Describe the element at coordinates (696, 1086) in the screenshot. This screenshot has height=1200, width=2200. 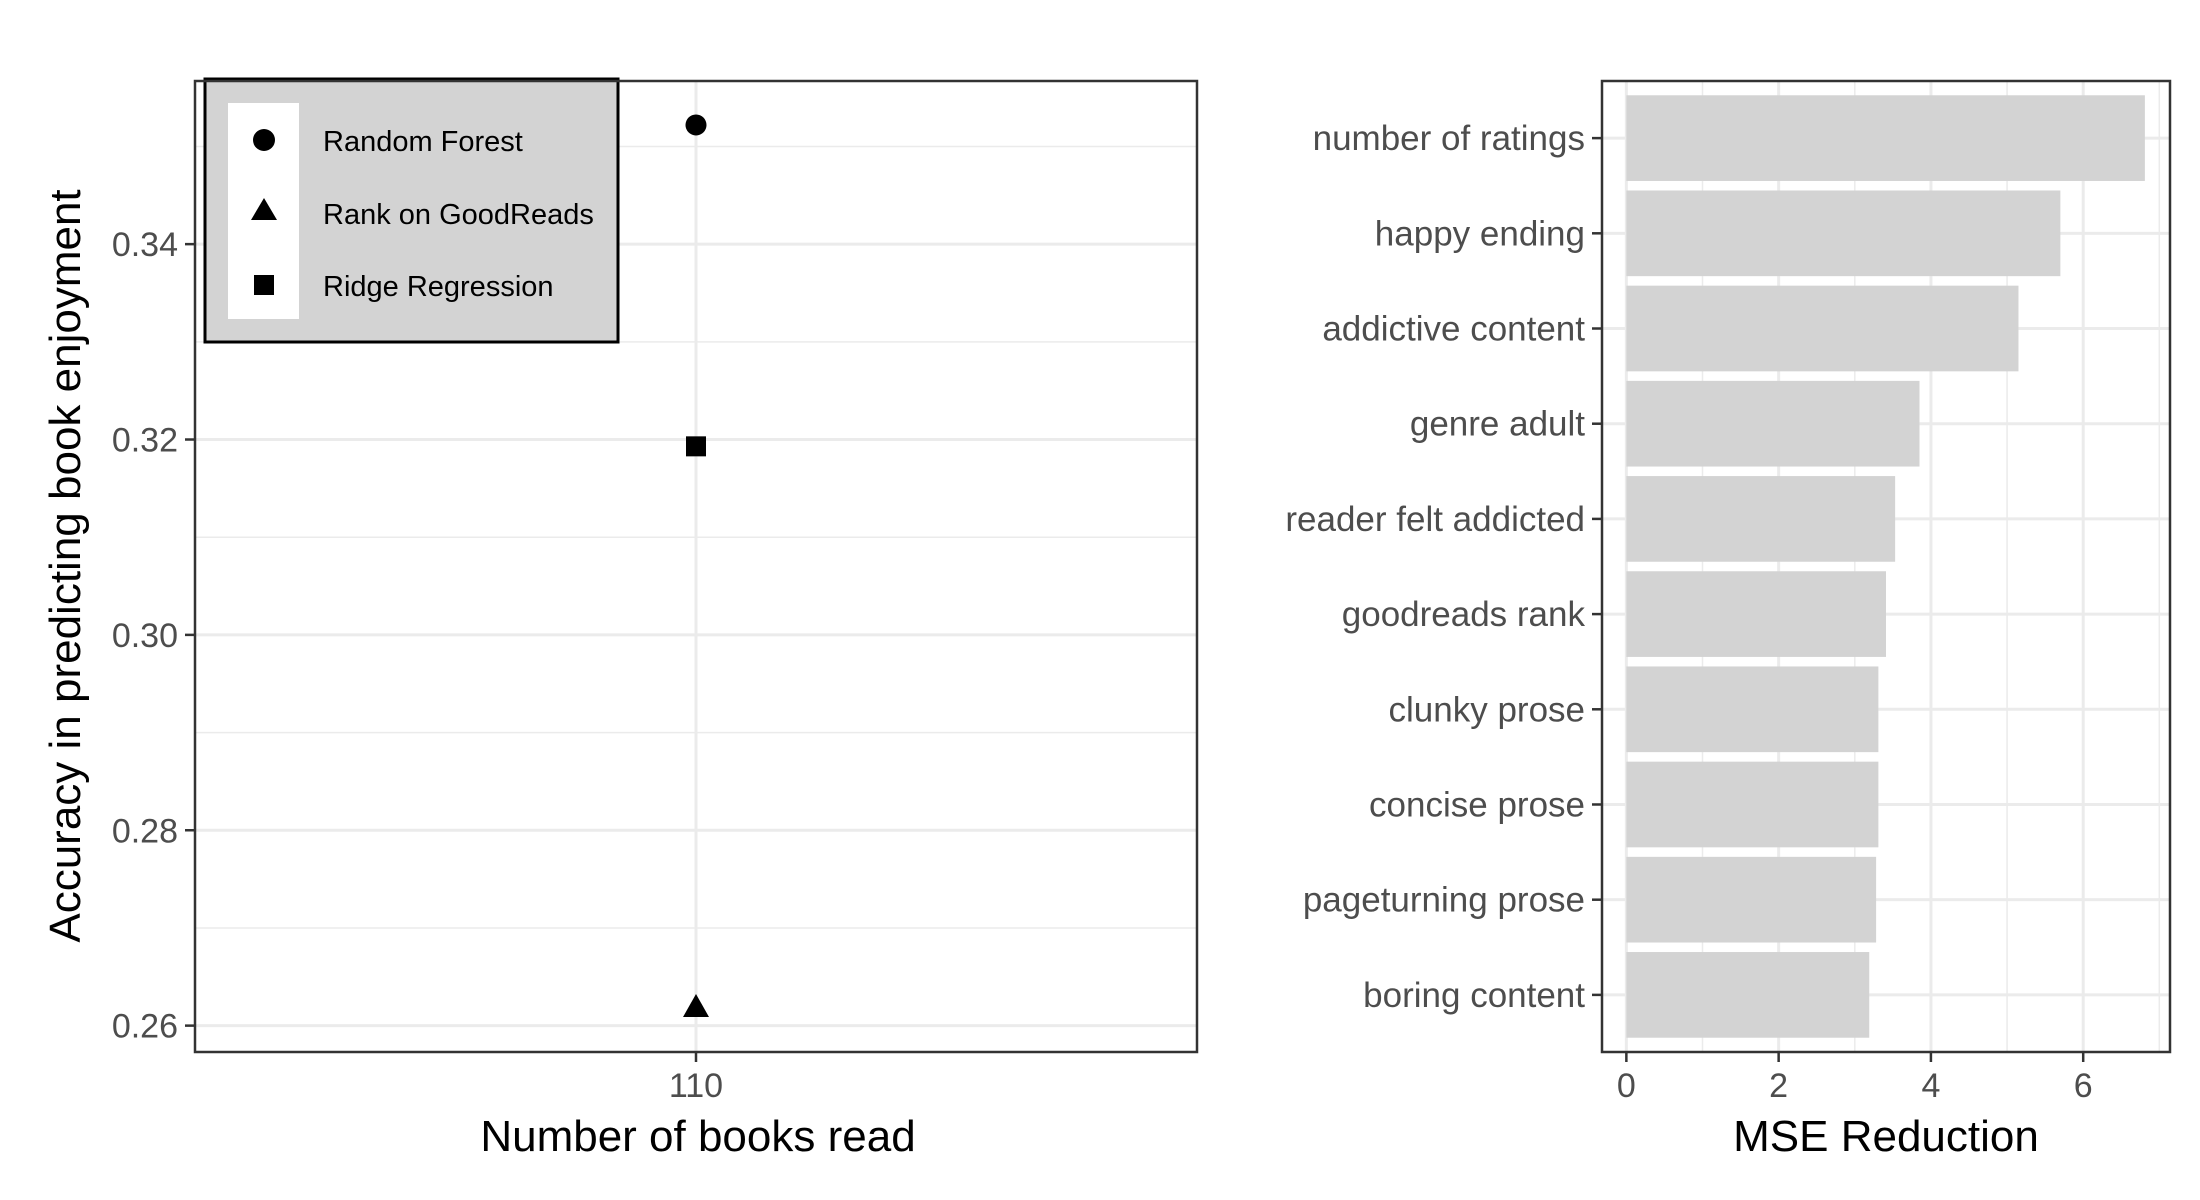
I see `scatter-x-tick-label: 110` at that location.